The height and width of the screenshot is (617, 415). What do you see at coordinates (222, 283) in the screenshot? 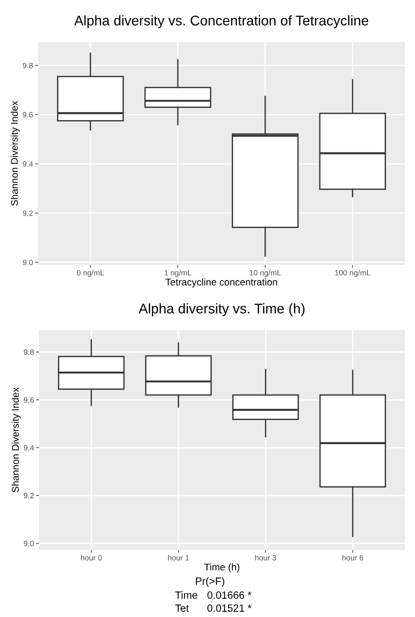
I see `x-axis-title: Tetracycline concentration` at bounding box center [222, 283].